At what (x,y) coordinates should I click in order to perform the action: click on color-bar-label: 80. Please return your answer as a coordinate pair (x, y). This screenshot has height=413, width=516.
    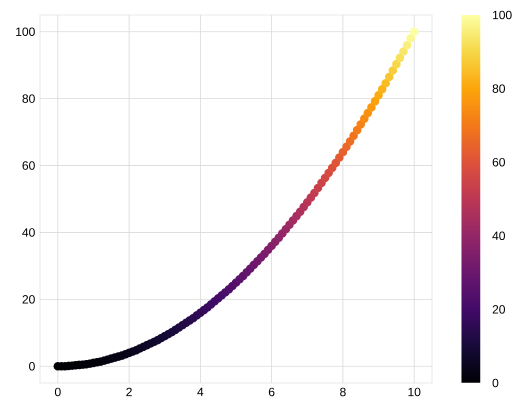
    Looking at the image, I should click on (498, 88).